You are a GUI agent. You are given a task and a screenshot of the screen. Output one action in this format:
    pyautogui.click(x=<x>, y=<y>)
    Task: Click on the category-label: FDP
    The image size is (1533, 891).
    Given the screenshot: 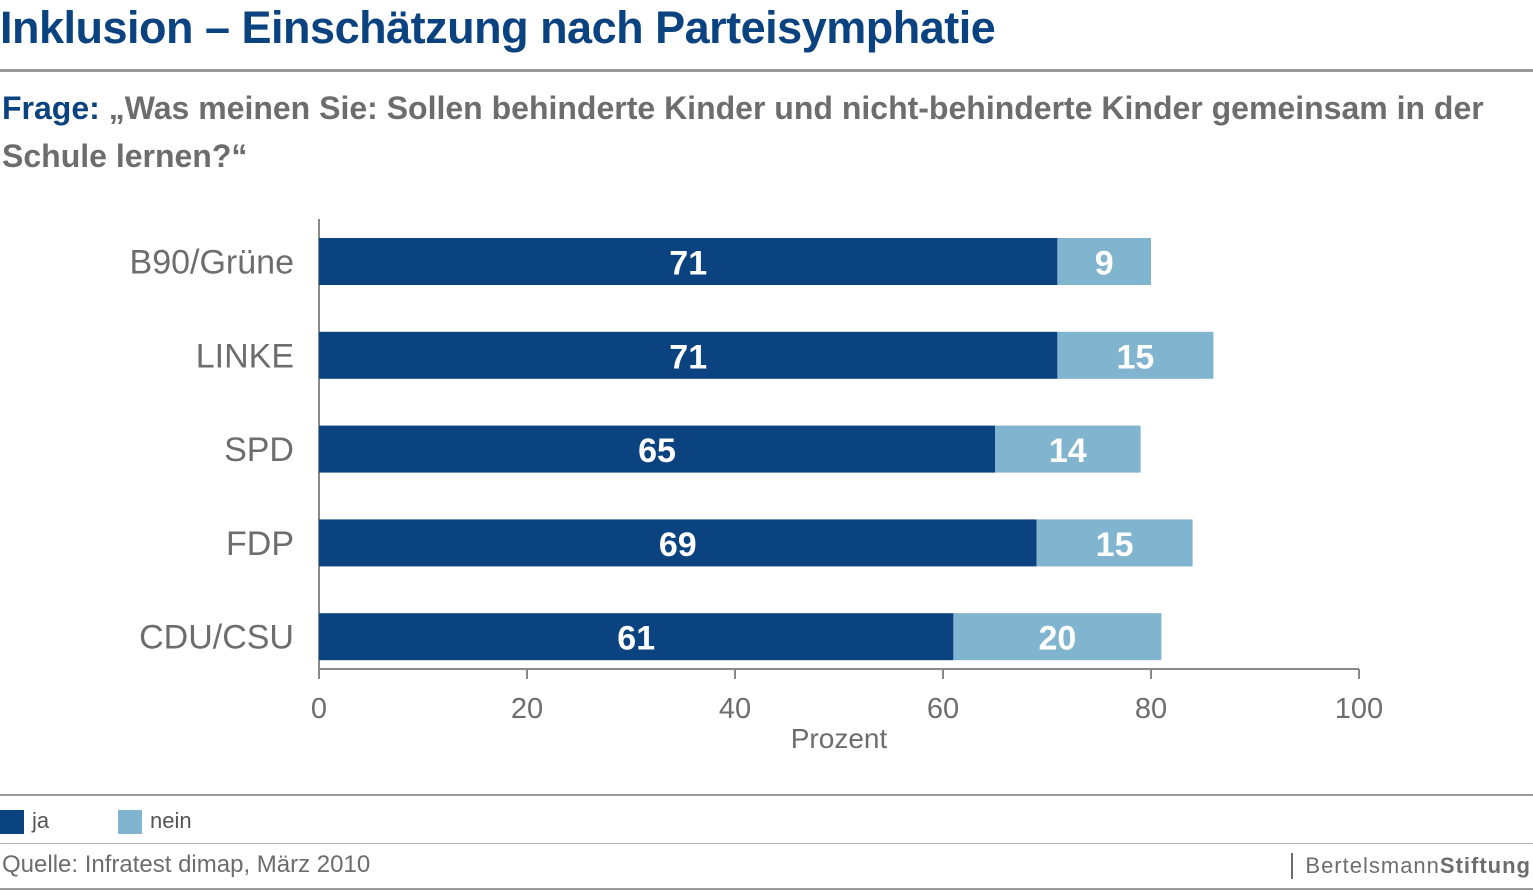 What is the action you would take?
    pyautogui.click(x=260, y=544)
    